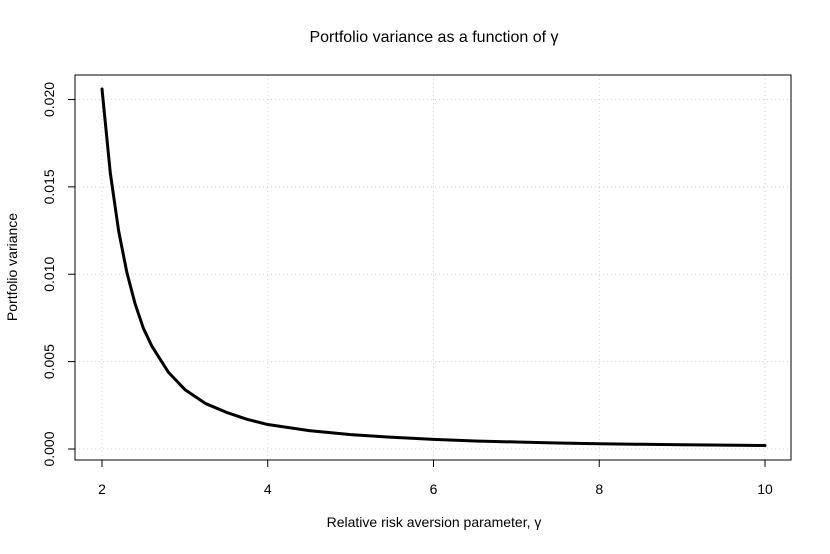 This screenshot has height=554, width=830. Describe the element at coordinates (435, 478) in the screenshot. I see `x-axis: 2 4 6 8 10` at that location.